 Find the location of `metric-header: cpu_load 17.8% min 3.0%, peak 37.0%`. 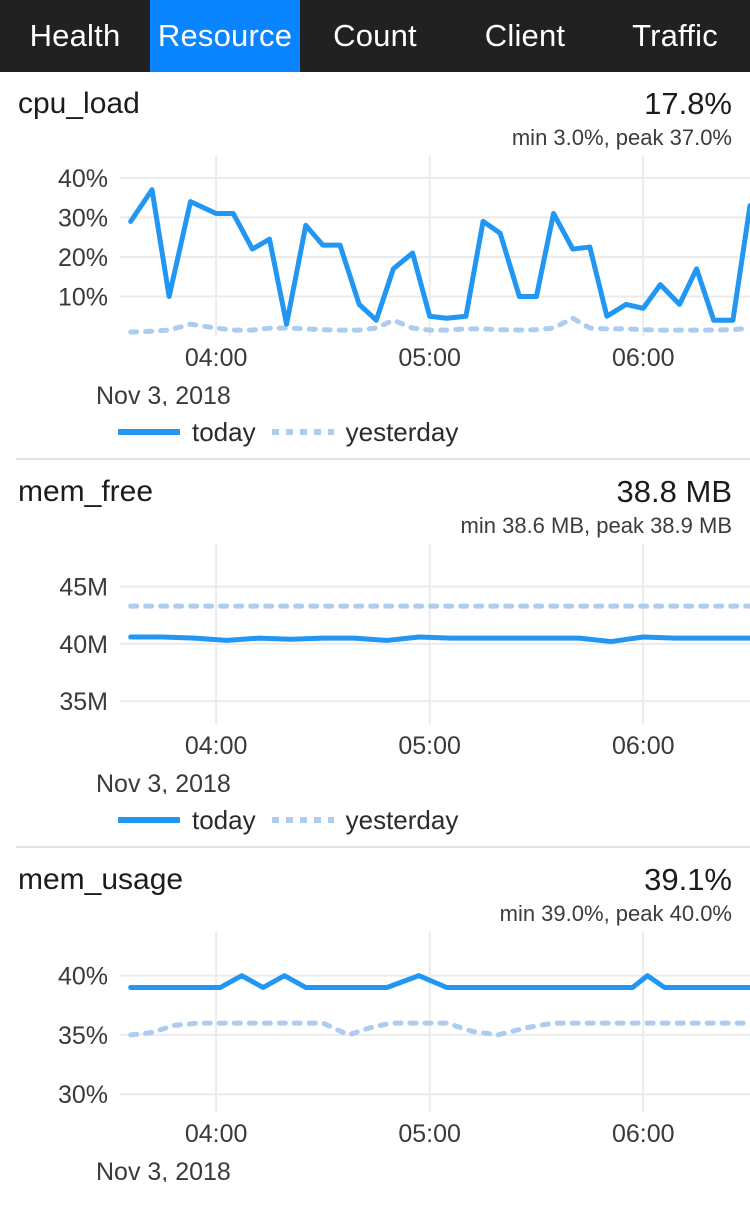

metric-header: cpu_load 17.8% min 3.0%, peak 37.0% is located at coordinates (375, 114).